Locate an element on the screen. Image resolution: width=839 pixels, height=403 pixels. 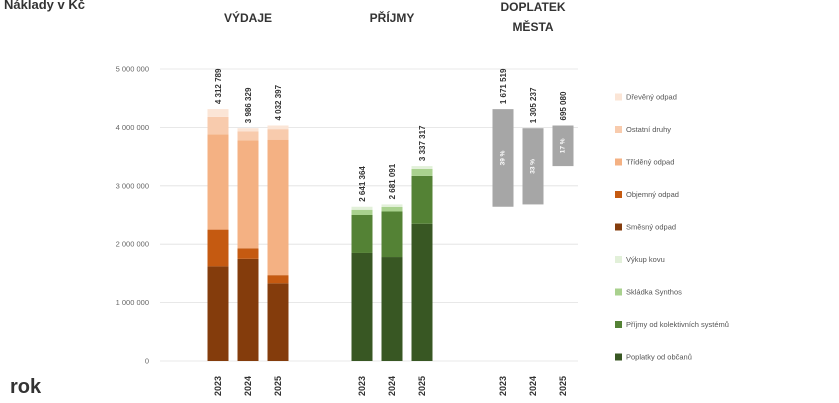
y-tick-label: 4 000 000 is located at coordinates (132, 127).